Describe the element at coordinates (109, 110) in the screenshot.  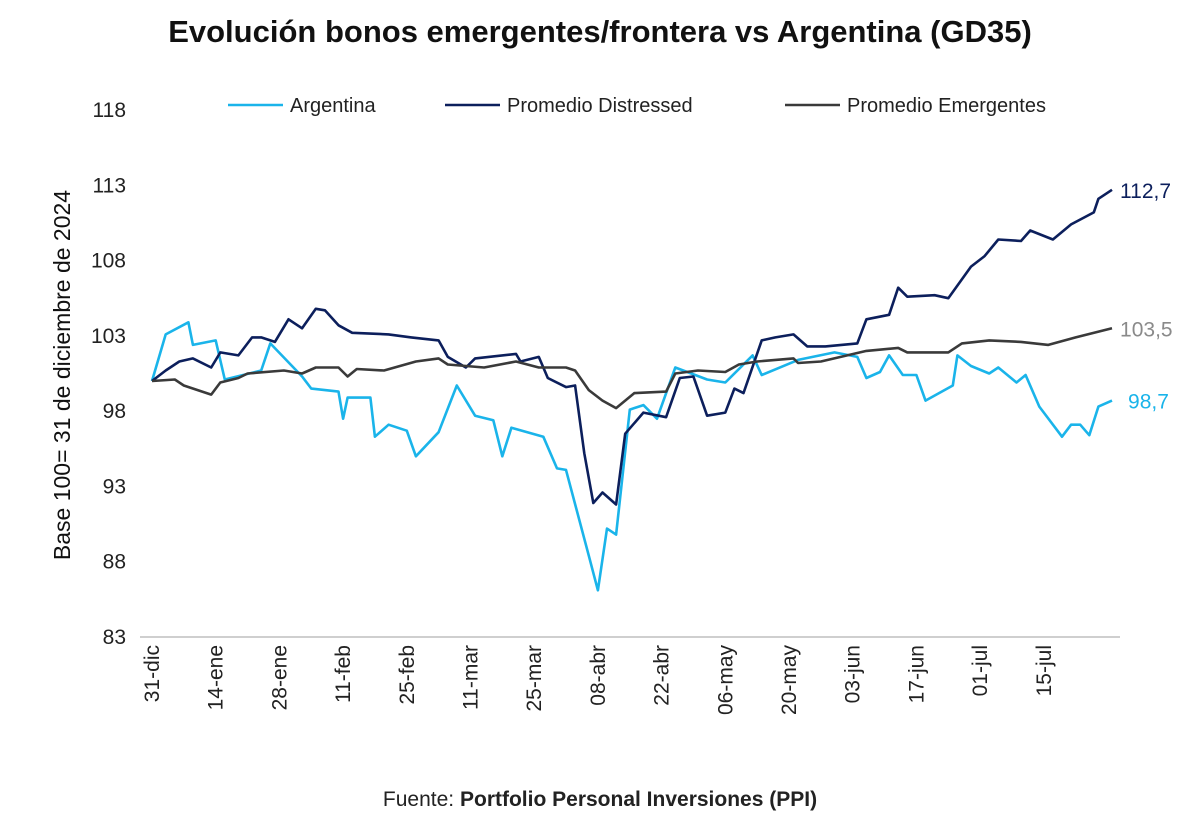
I see `y-tick-label: 118` at that location.